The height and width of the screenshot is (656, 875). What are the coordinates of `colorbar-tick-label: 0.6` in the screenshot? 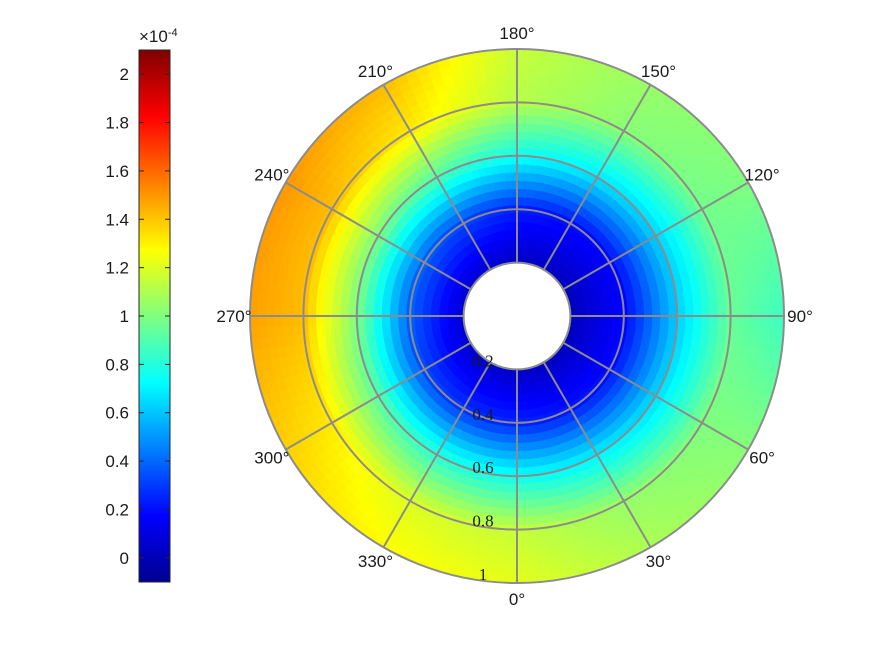 It's located at (117, 413).